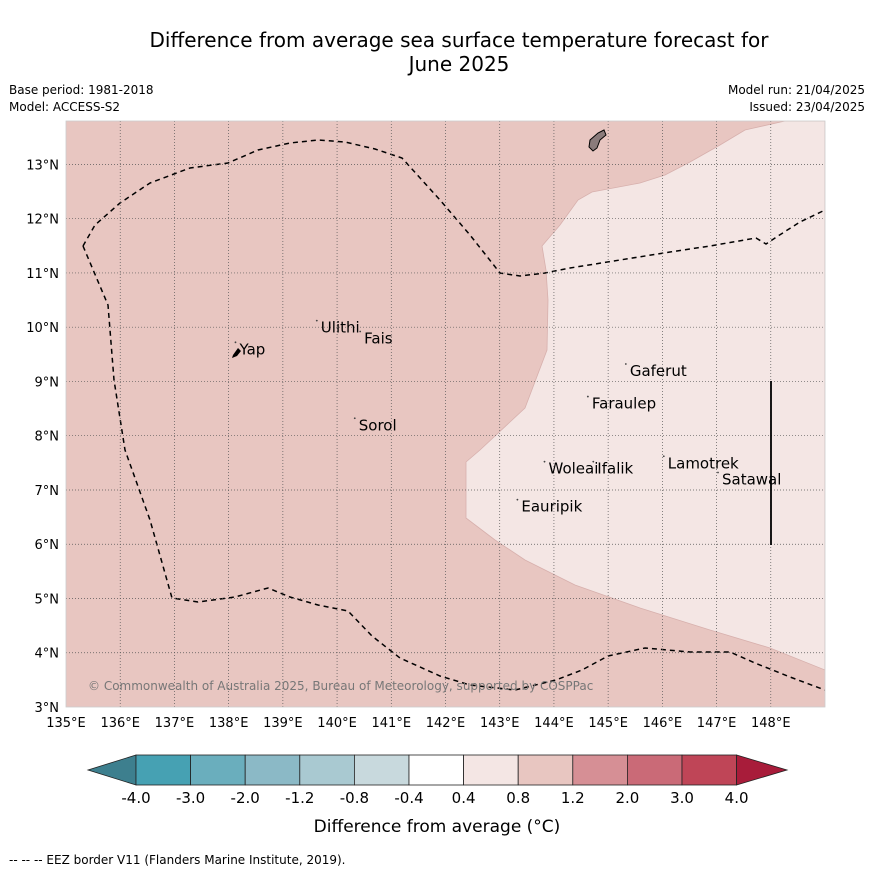 This screenshot has width=873, height=873. I want to click on base-period: Base period: 1981-2018, so click(81, 90).